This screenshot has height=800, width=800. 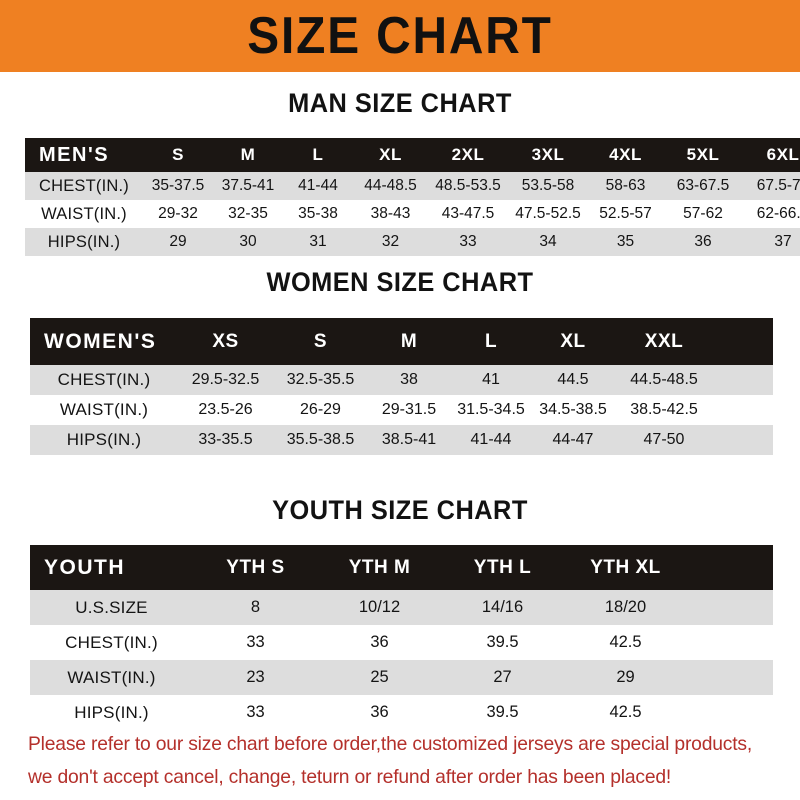 What do you see at coordinates (548, 186) in the screenshot?
I see `measurement-cell: 53.5-58` at bounding box center [548, 186].